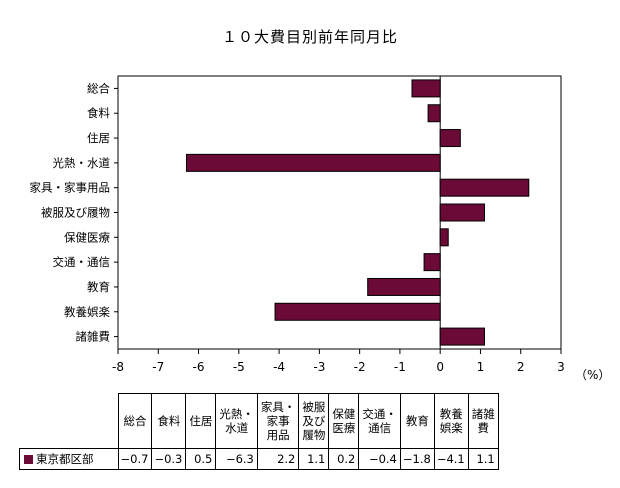  What do you see at coordinates (344, 414) in the screenshot?
I see `header-line: 保健` at bounding box center [344, 414].